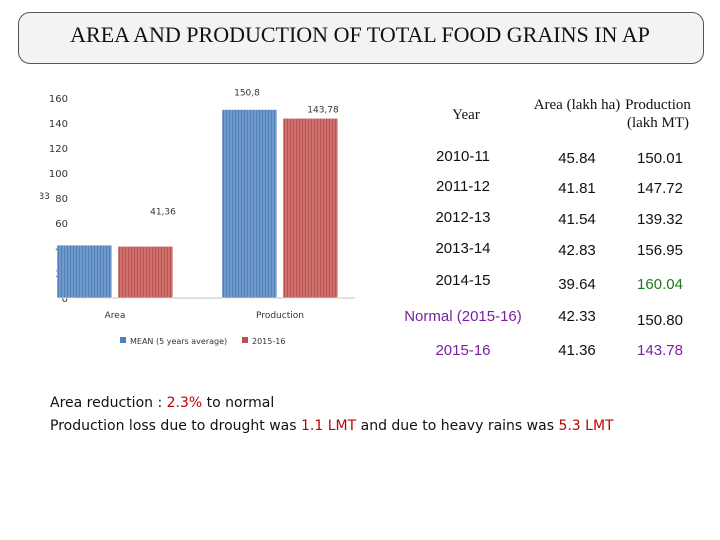  What do you see at coordinates (577, 219) in the screenshot?
I see `row-area: 41.54` at bounding box center [577, 219].